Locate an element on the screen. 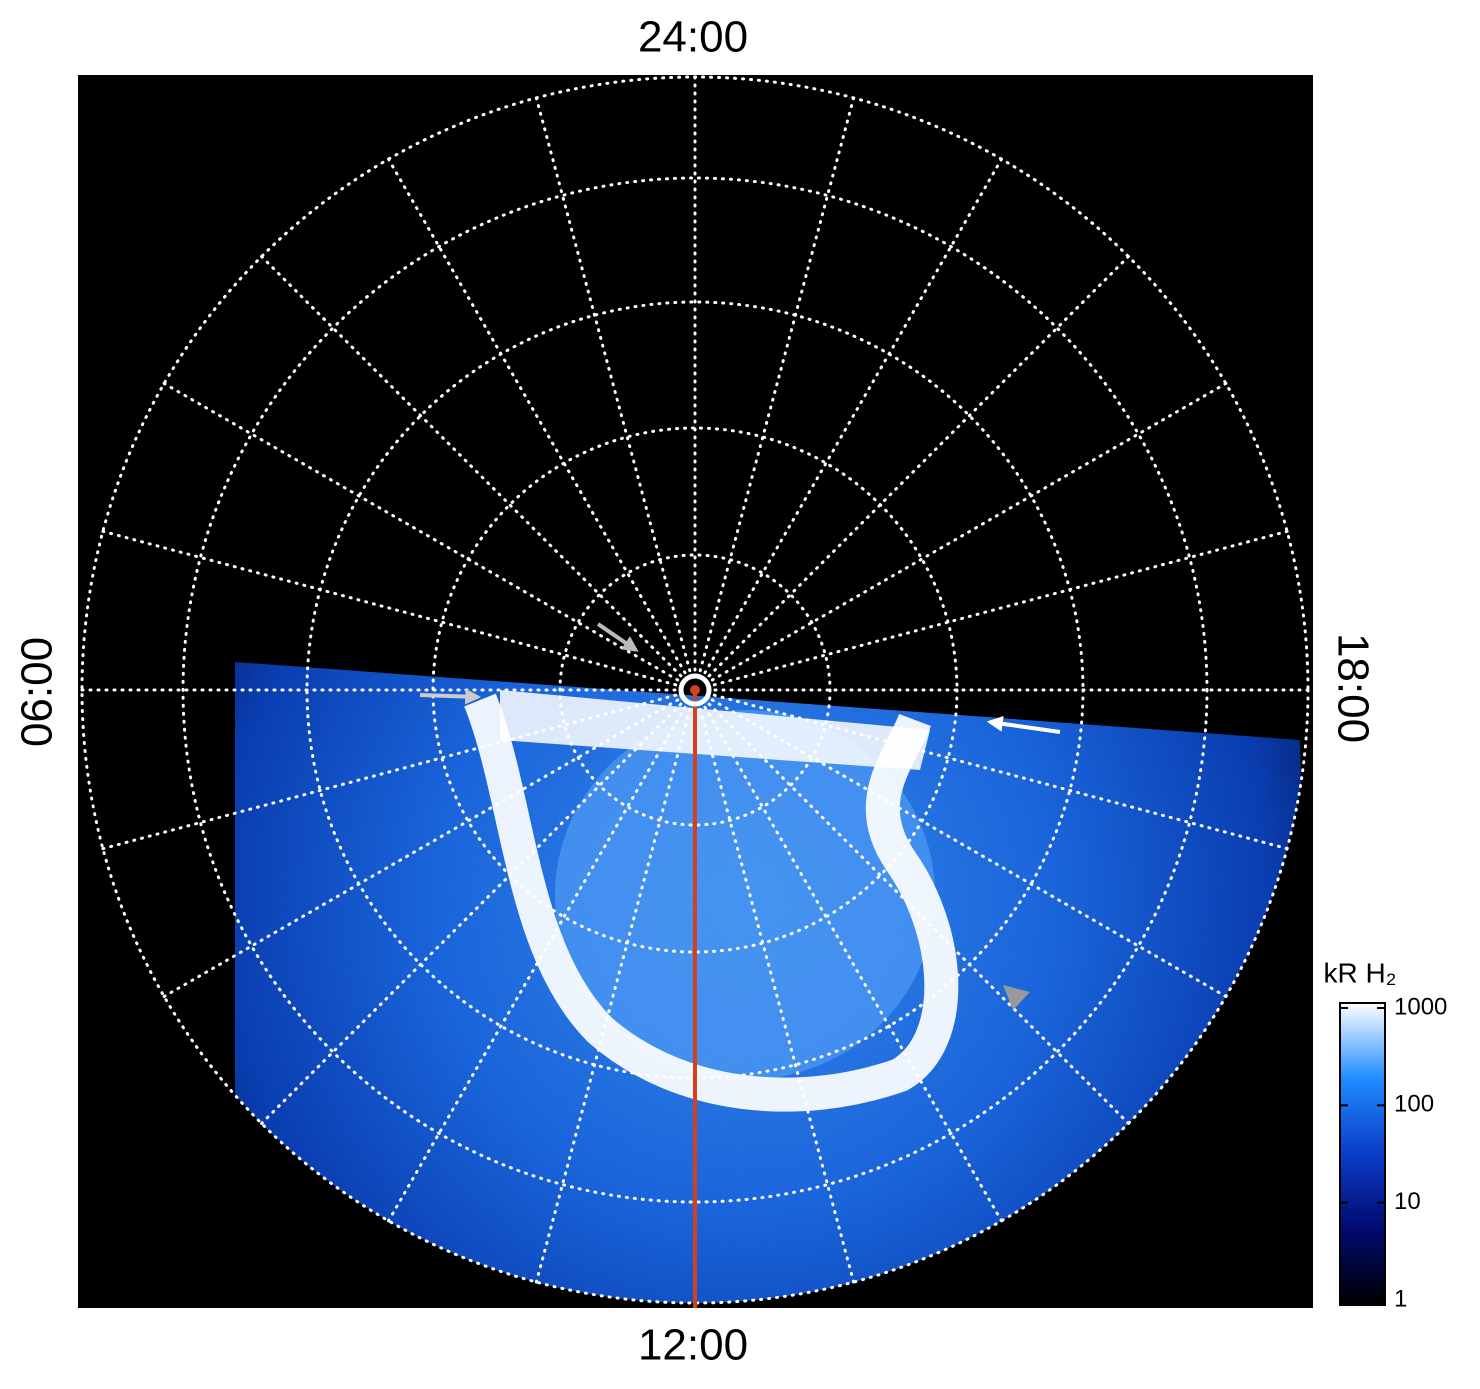 Image resolution: width=1480 pixels, height=1389 pixels. pole-dot is located at coordinates (695, 690).